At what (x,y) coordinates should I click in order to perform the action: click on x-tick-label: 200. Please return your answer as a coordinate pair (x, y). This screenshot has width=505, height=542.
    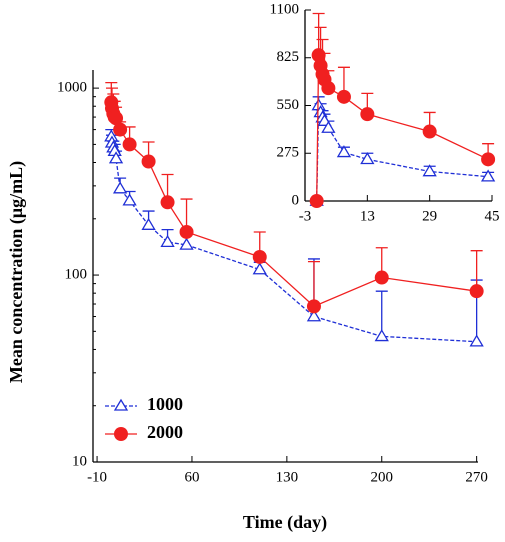
    Looking at the image, I should click on (382, 477).